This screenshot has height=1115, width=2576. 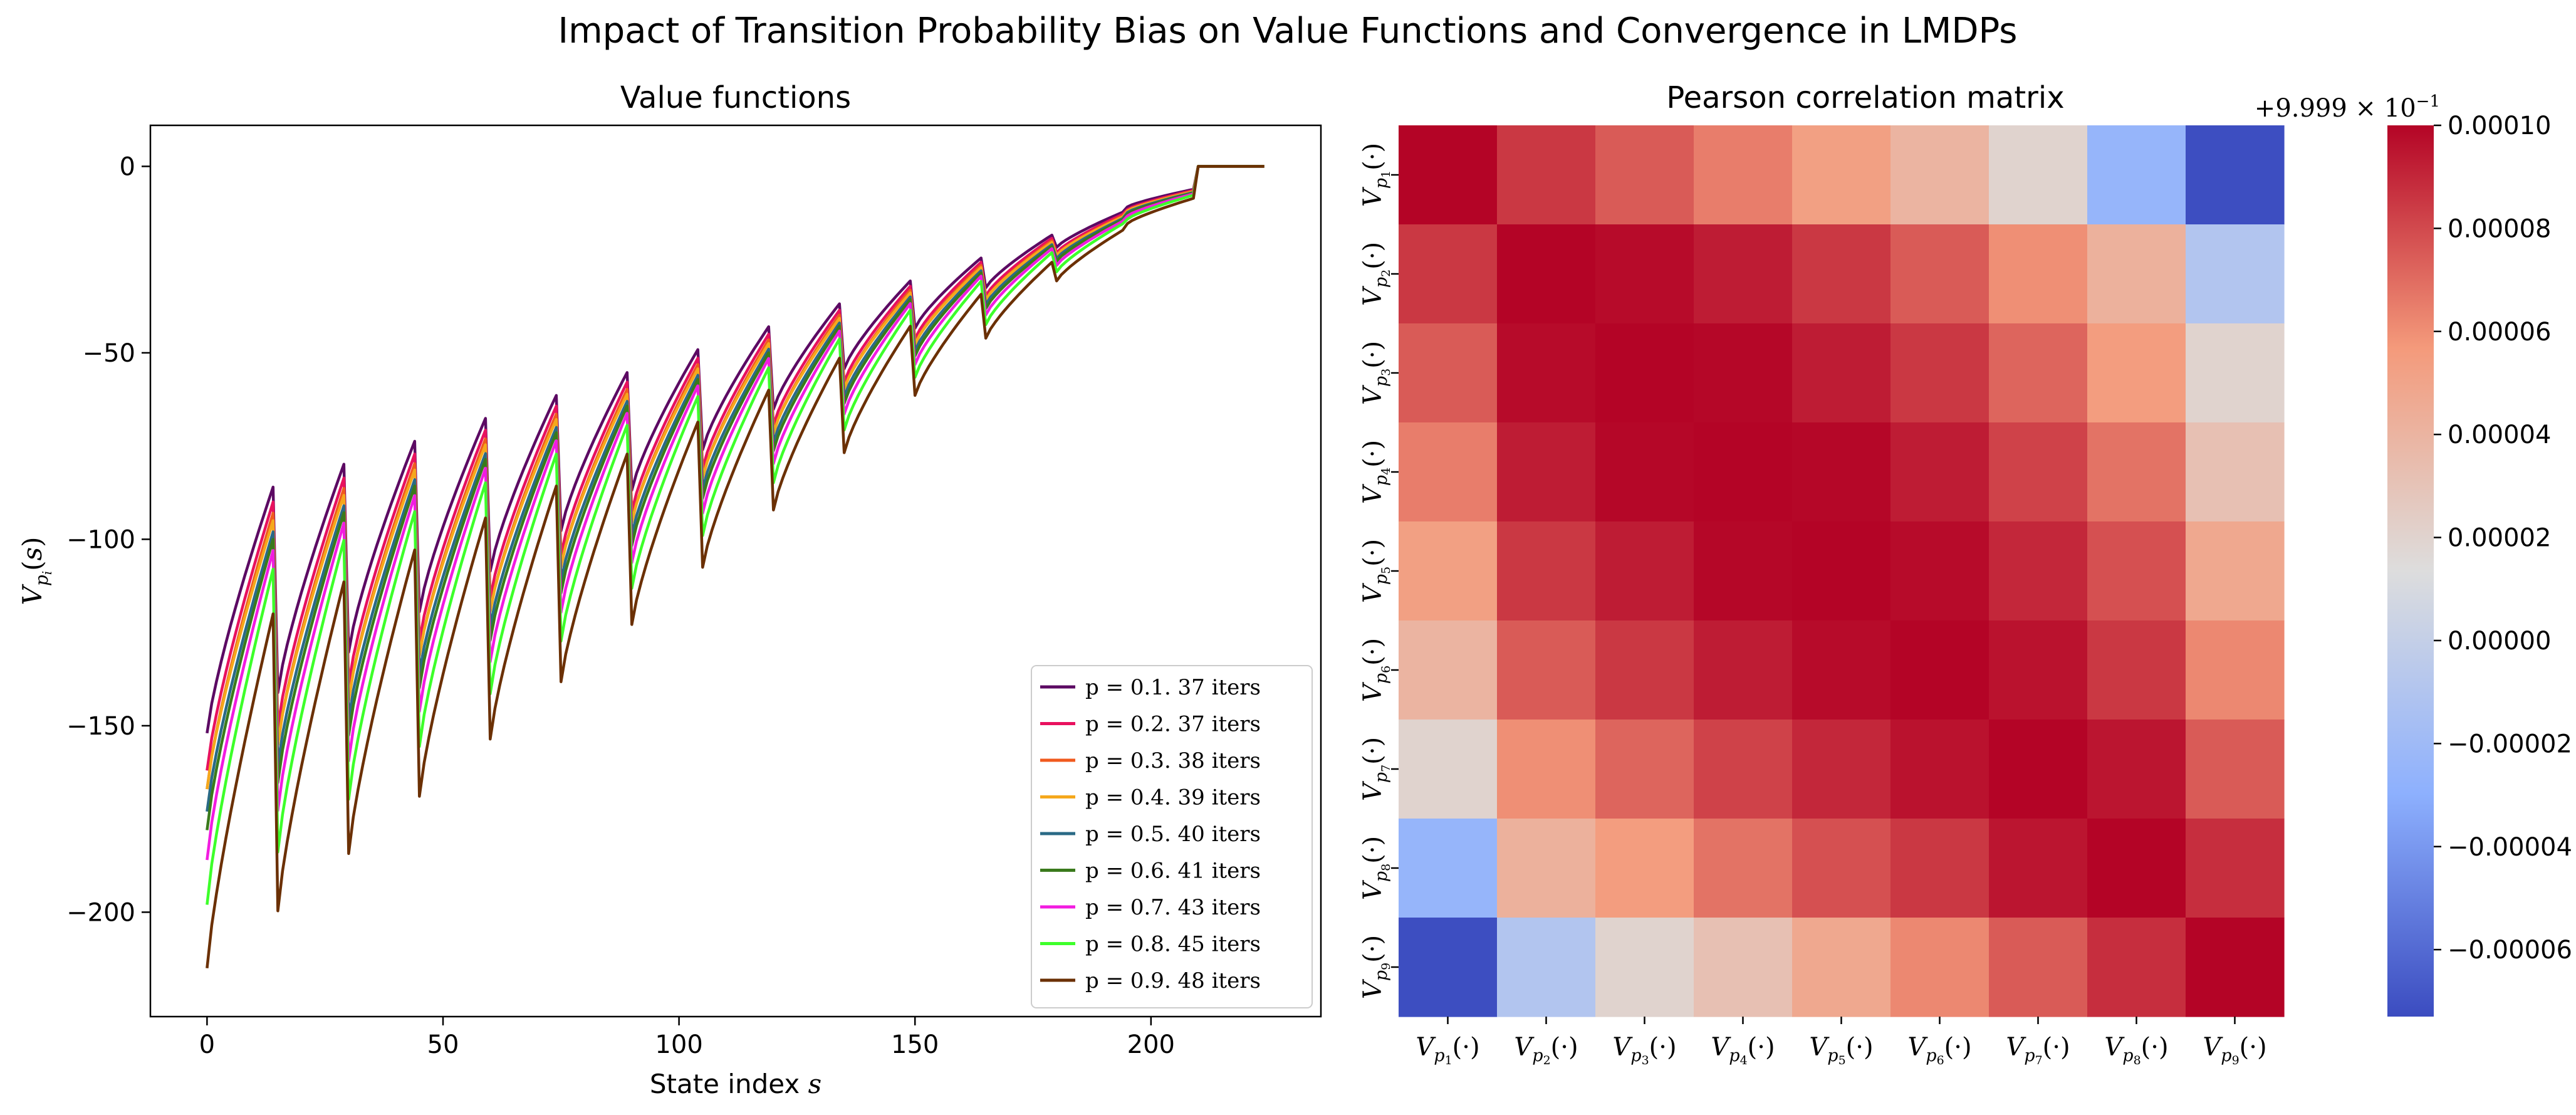 What do you see at coordinates (2499, 229) in the screenshot?
I see `colorbar-tick-label: 0.00008` at bounding box center [2499, 229].